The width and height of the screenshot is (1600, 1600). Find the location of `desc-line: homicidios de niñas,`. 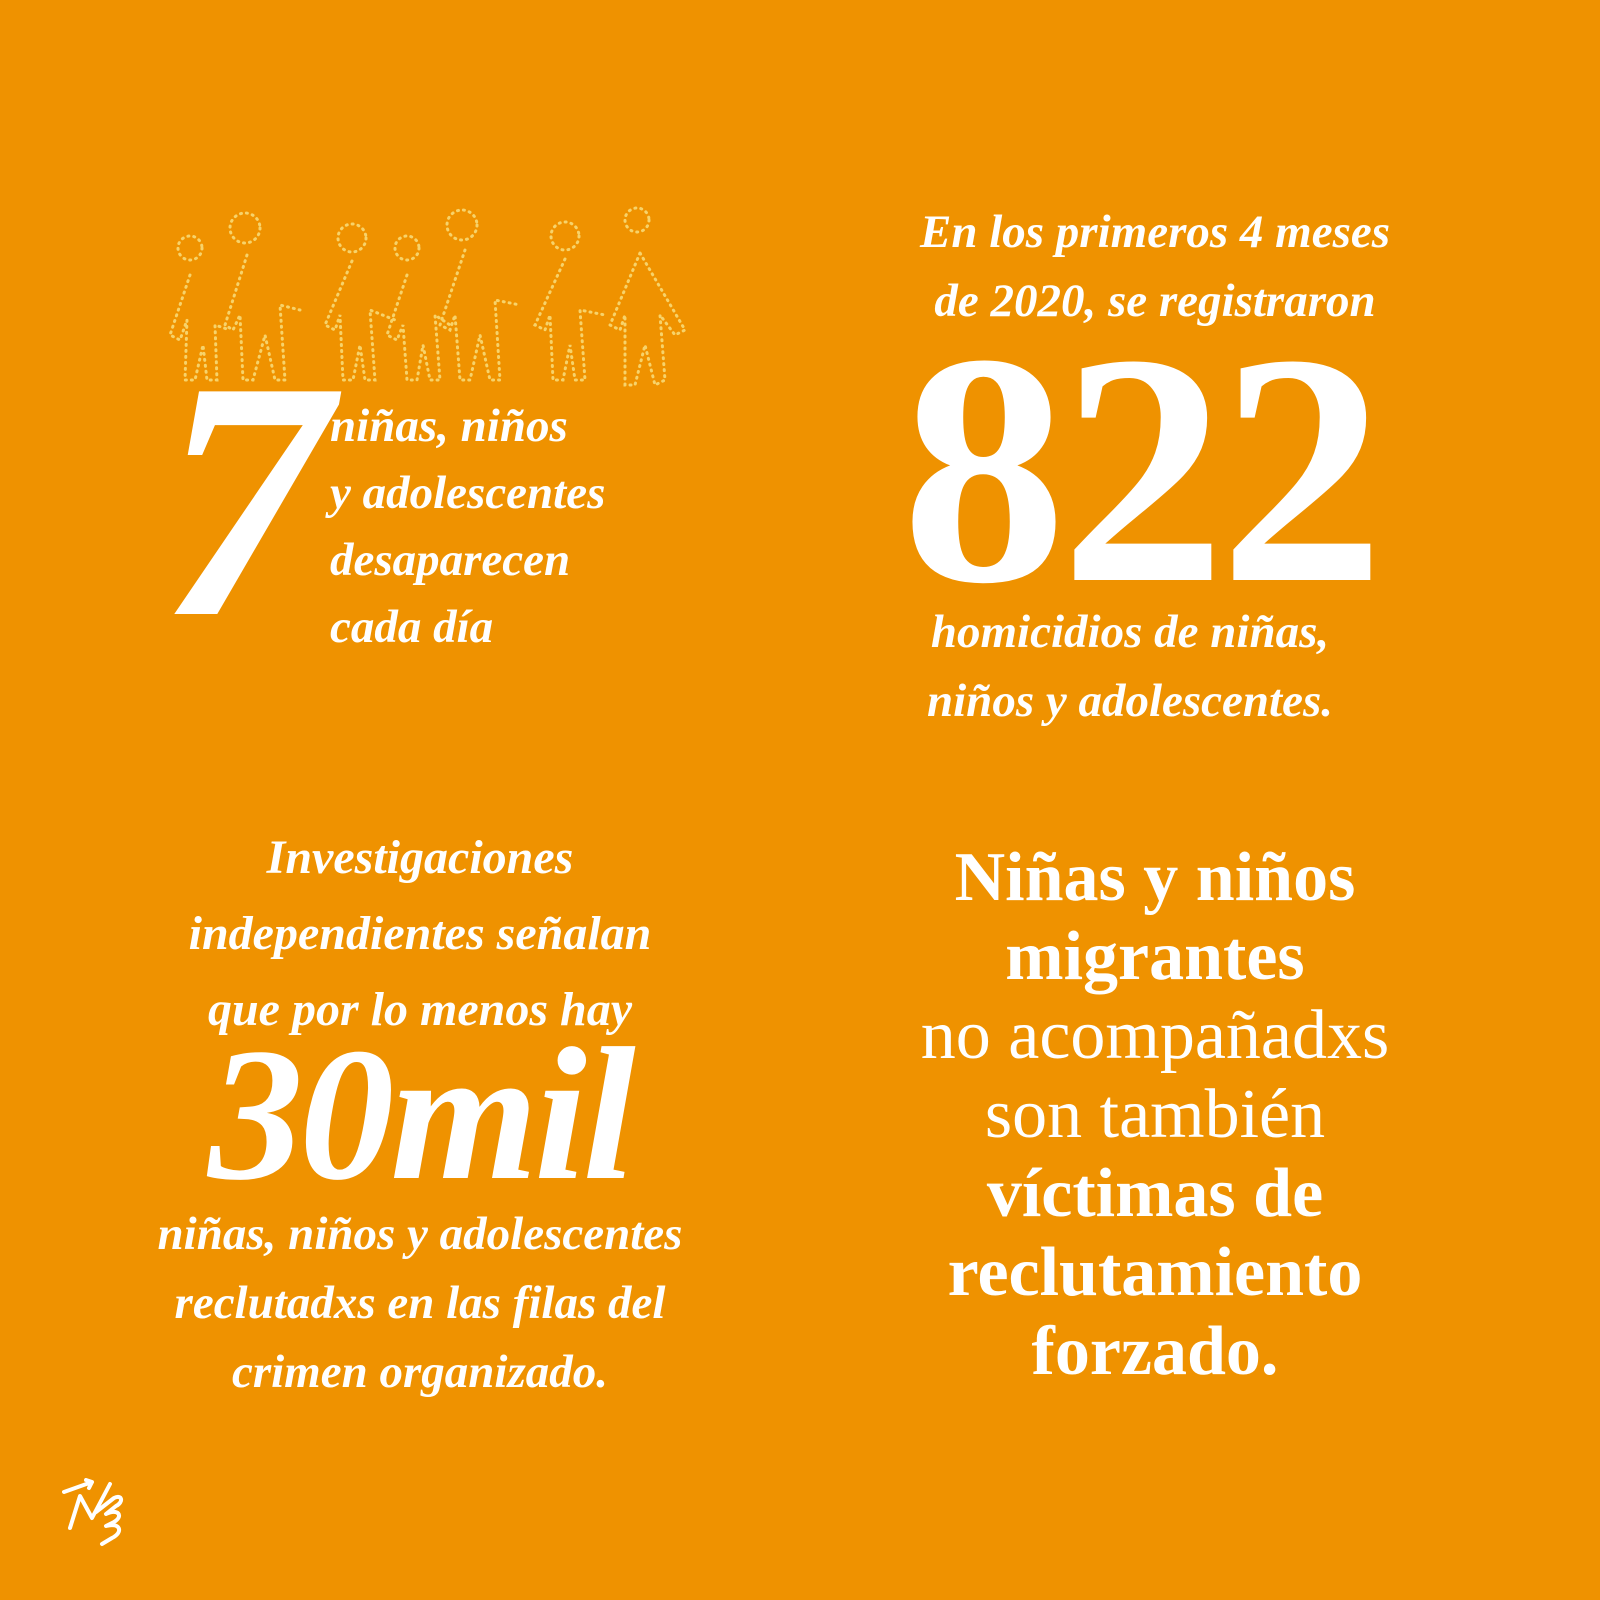

desc-line: homicidios de niñas, is located at coordinates (1130, 632).